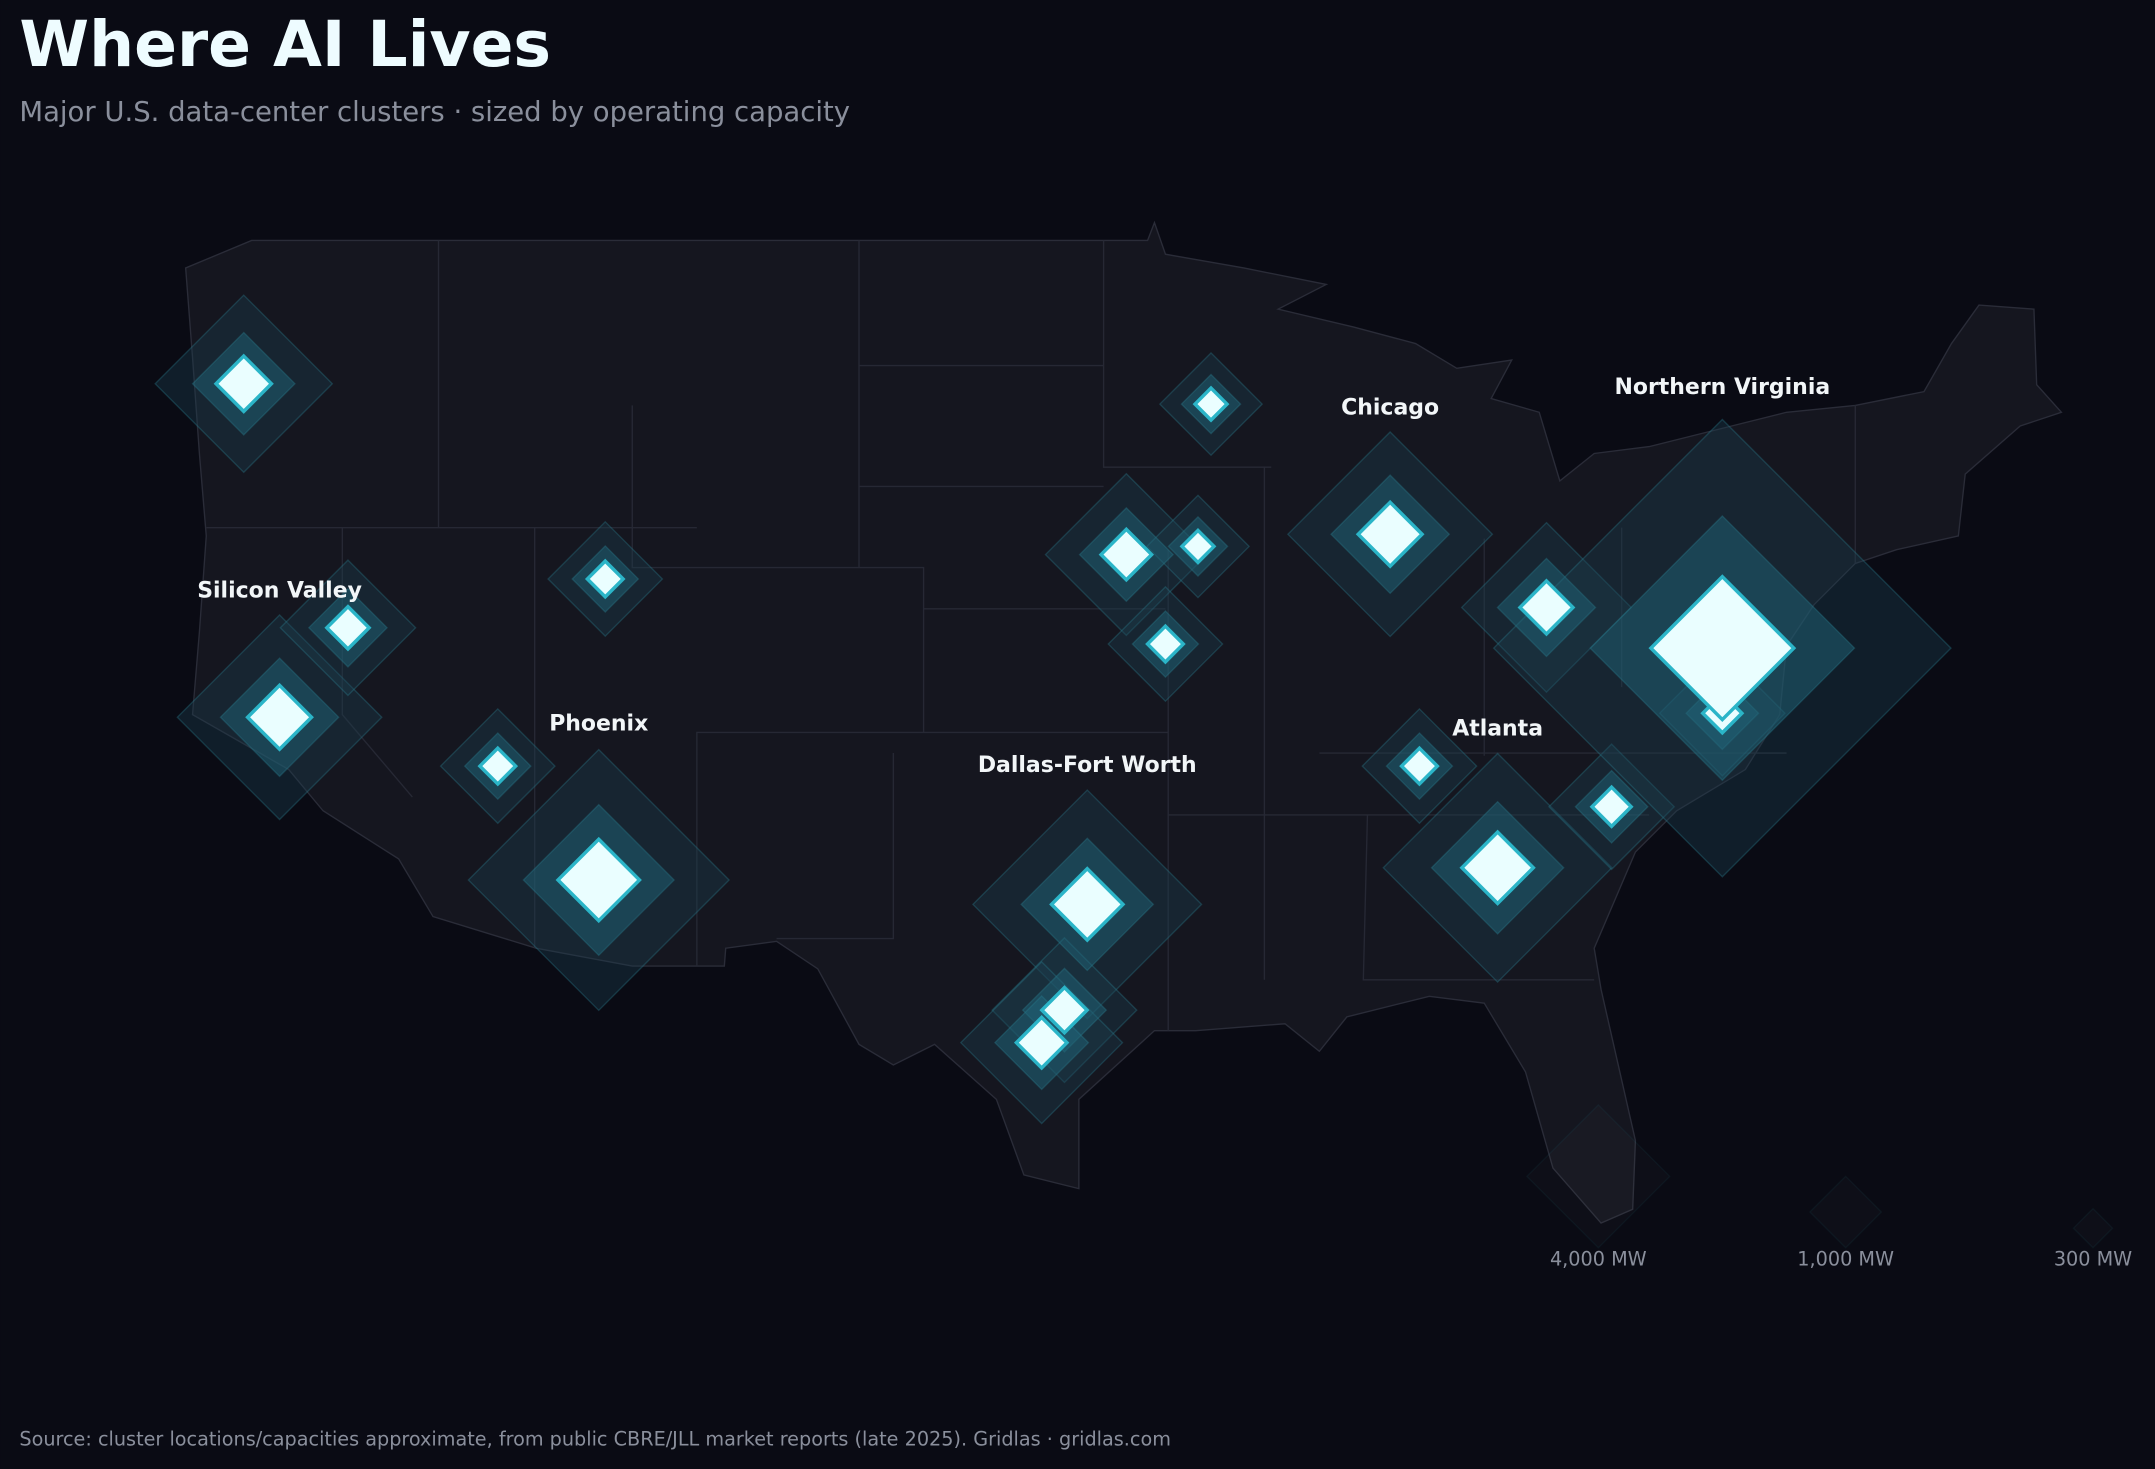 The height and width of the screenshot is (1469, 2155). I want to click on cluster-label: Phoenix, so click(598, 724).